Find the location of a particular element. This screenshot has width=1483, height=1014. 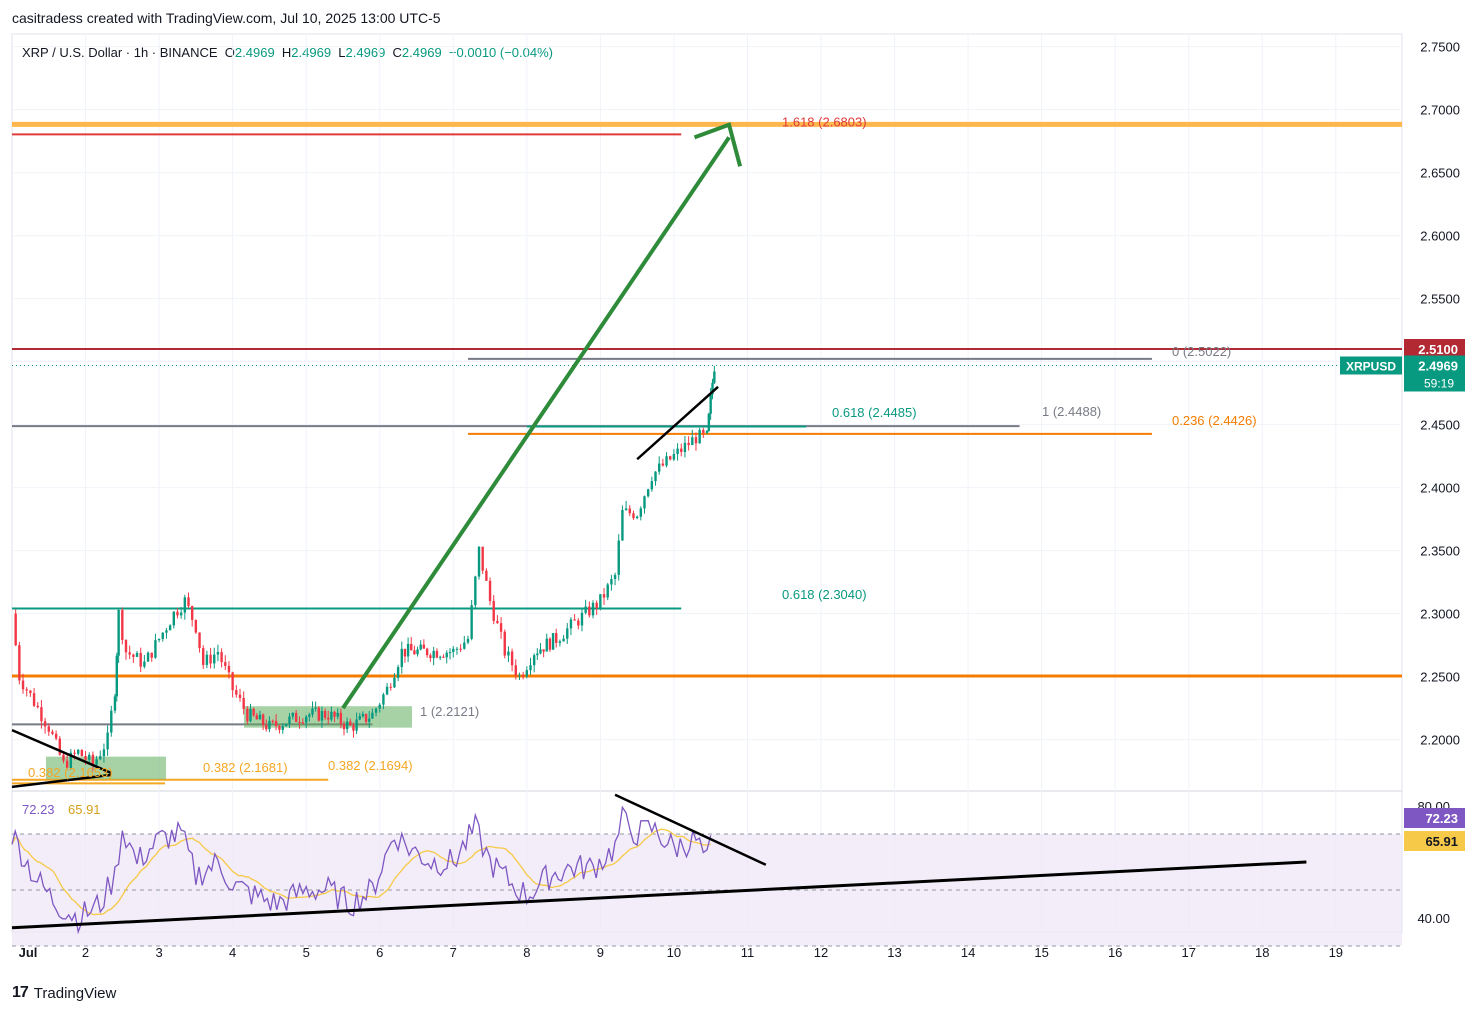

tradingview-logo: 17 TradingView is located at coordinates (64, 993).